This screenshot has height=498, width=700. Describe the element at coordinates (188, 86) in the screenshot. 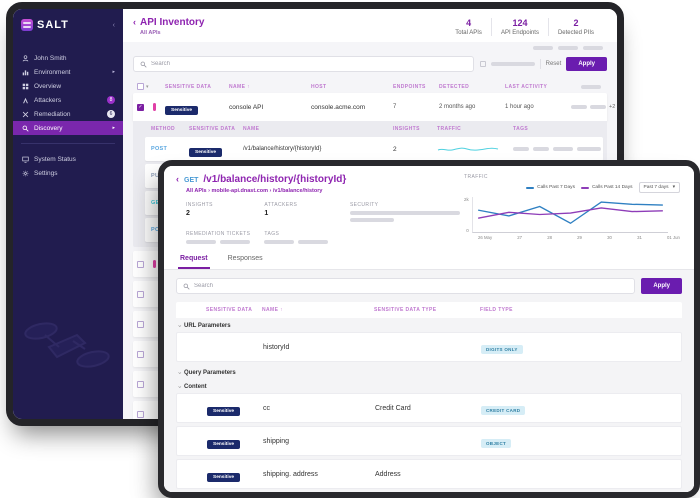

I see `col-sensitive-data: SENSITIVE DATA` at that location.